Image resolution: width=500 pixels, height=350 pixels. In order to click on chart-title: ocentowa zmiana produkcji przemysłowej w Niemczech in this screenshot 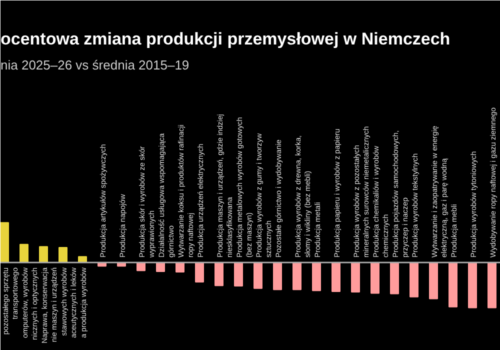, I will do `click(225, 39)`.